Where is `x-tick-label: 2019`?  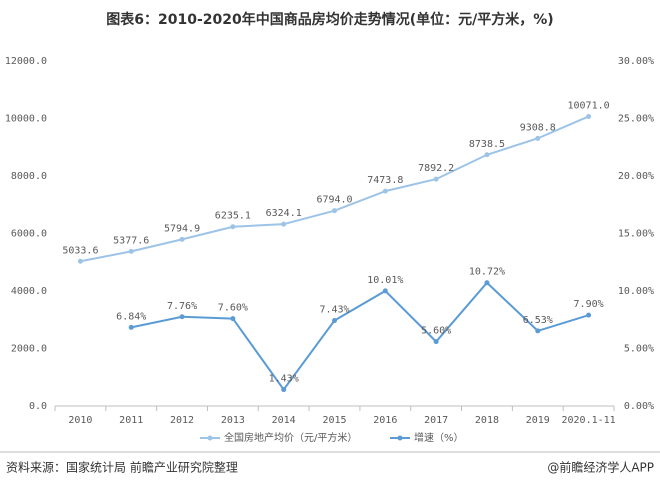 x-tick-label: 2019 is located at coordinates (538, 420).